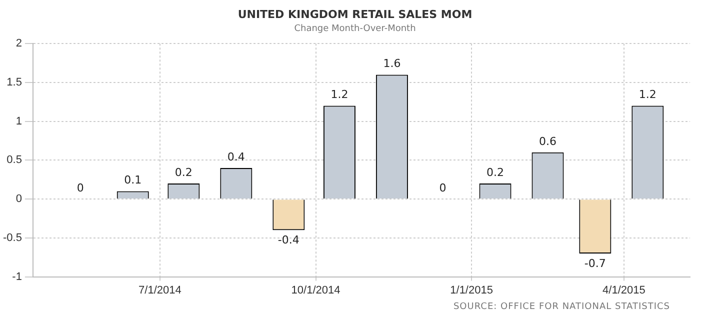  What do you see at coordinates (14, 82) in the screenshot?
I see `y-tick-label: 1.5` at bounding box center [14, 82].